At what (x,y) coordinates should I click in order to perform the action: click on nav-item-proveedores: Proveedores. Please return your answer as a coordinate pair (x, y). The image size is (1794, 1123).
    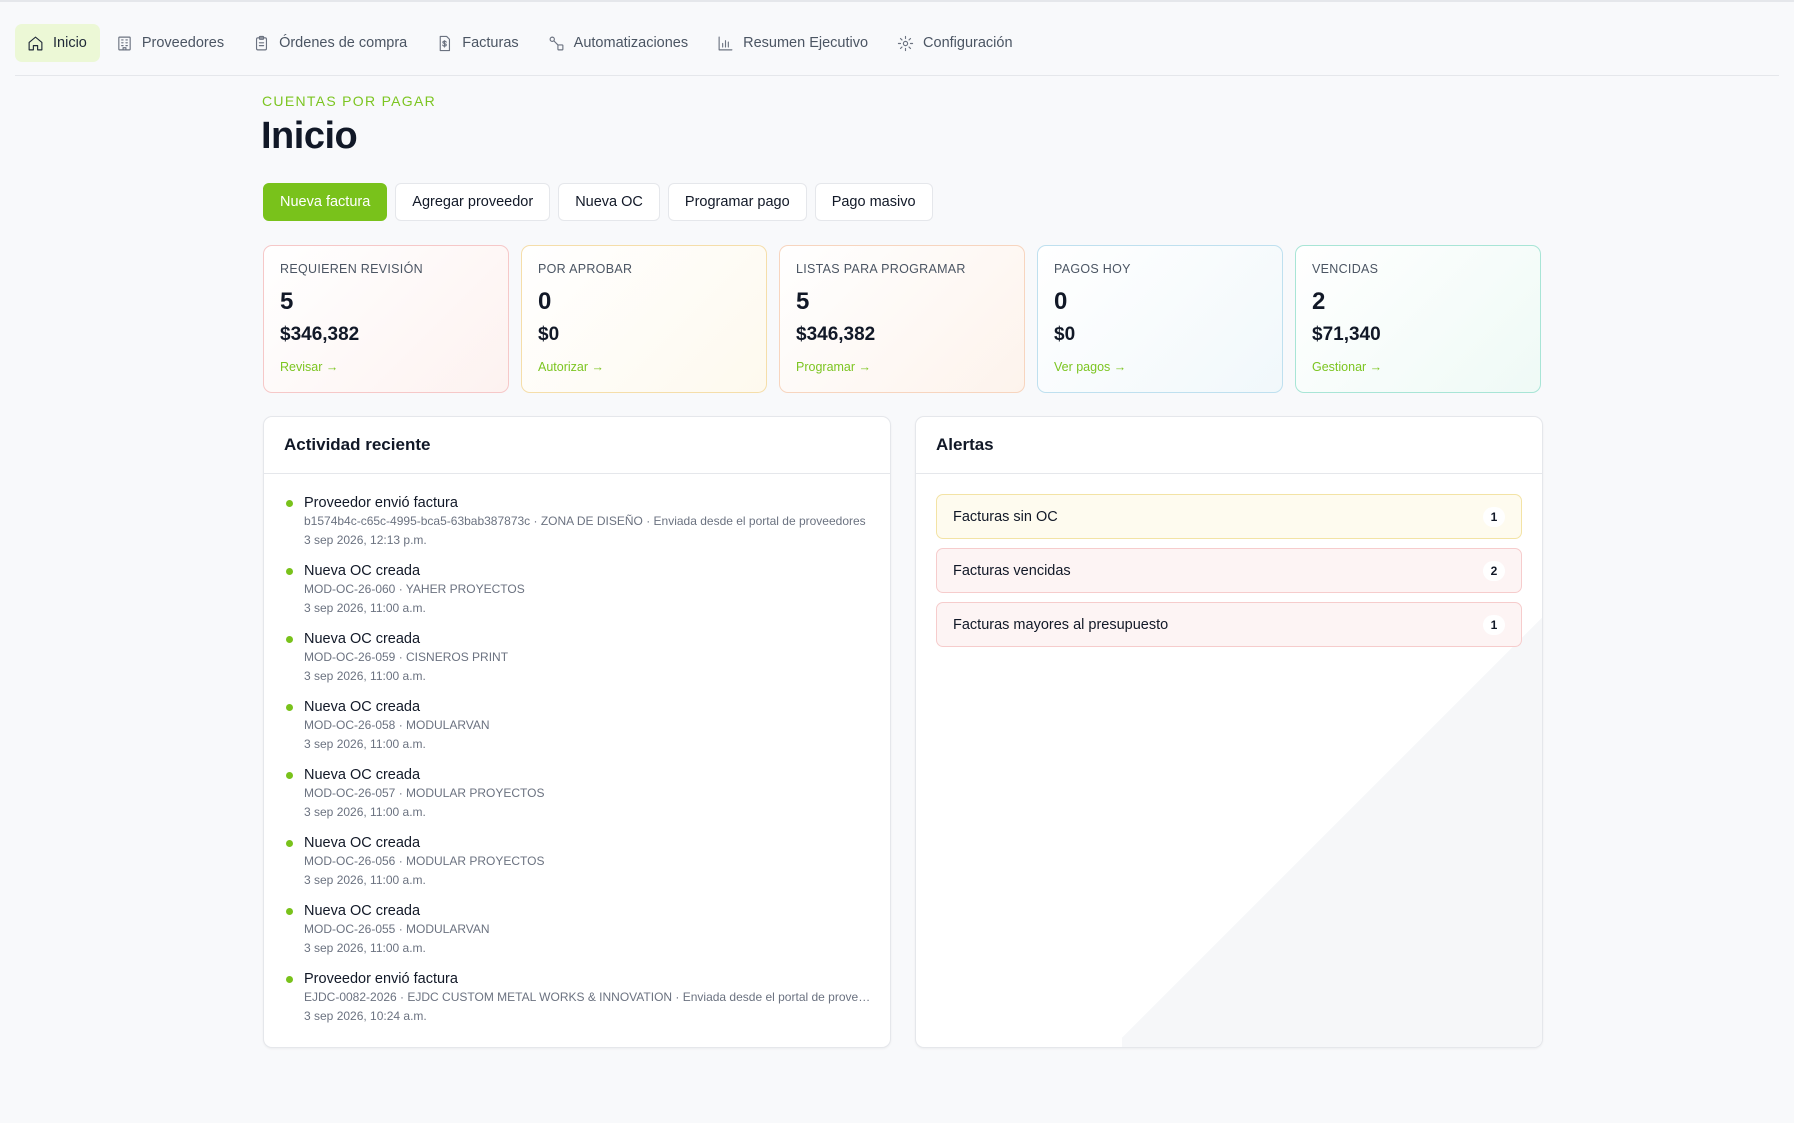
    Looking at the image, I should click on (170, 43).